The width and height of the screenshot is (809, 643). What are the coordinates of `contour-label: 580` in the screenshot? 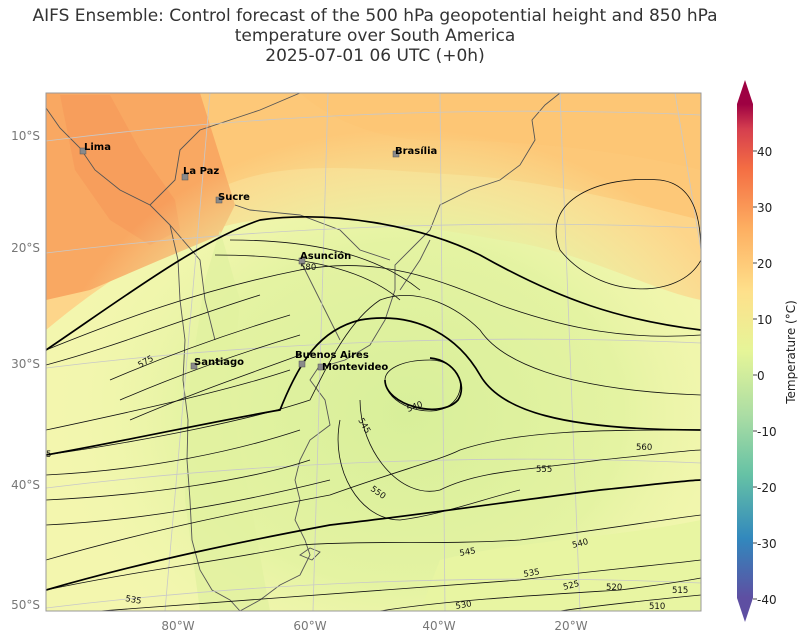 It's located at (308, 268).